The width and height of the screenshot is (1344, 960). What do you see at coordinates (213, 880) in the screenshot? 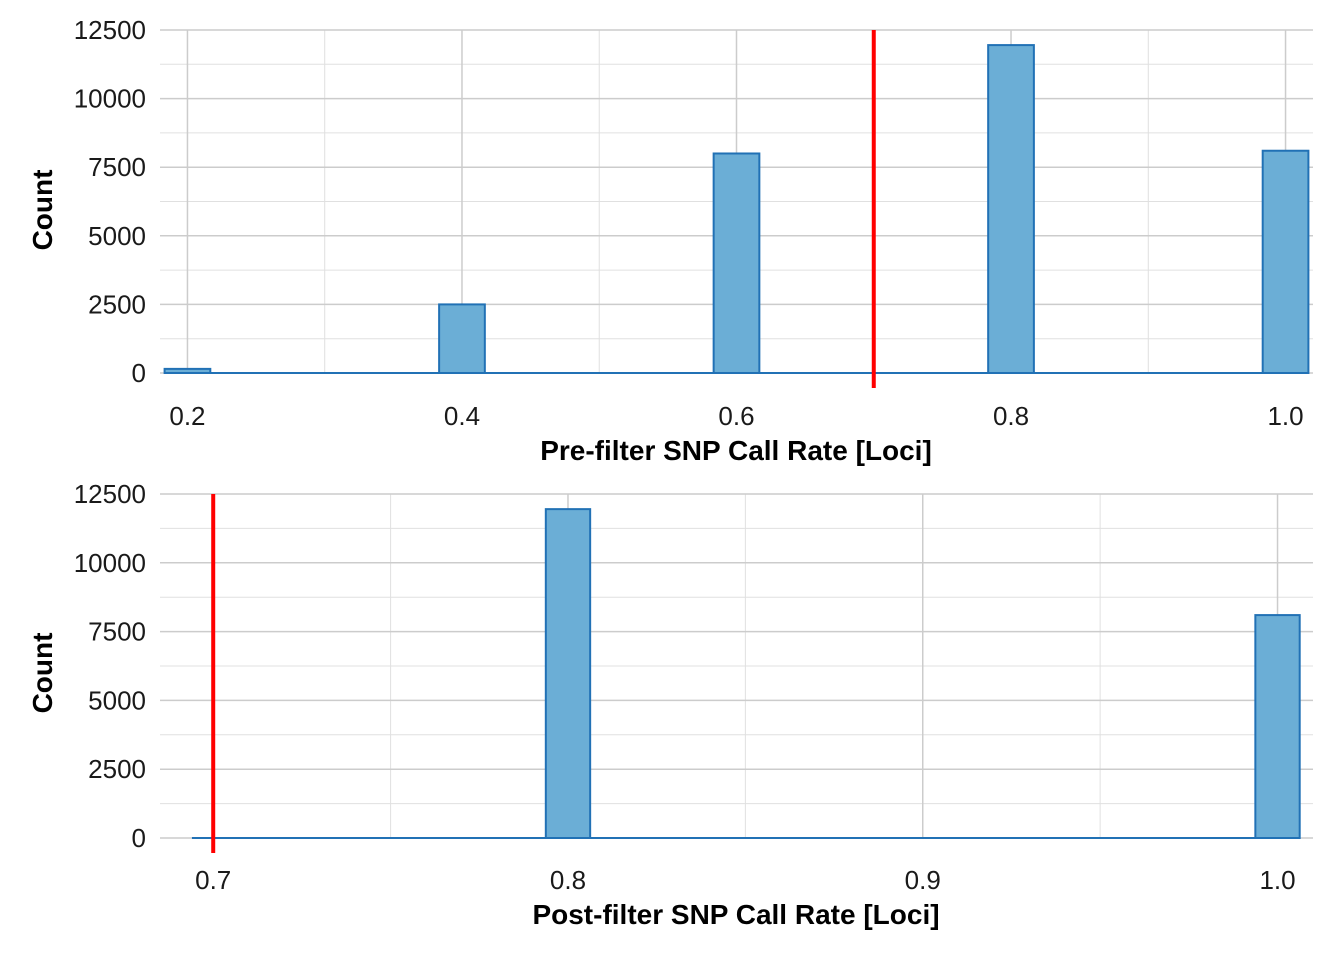
I see `x-tick-label: 0.7` at bounding box center [213, 880].